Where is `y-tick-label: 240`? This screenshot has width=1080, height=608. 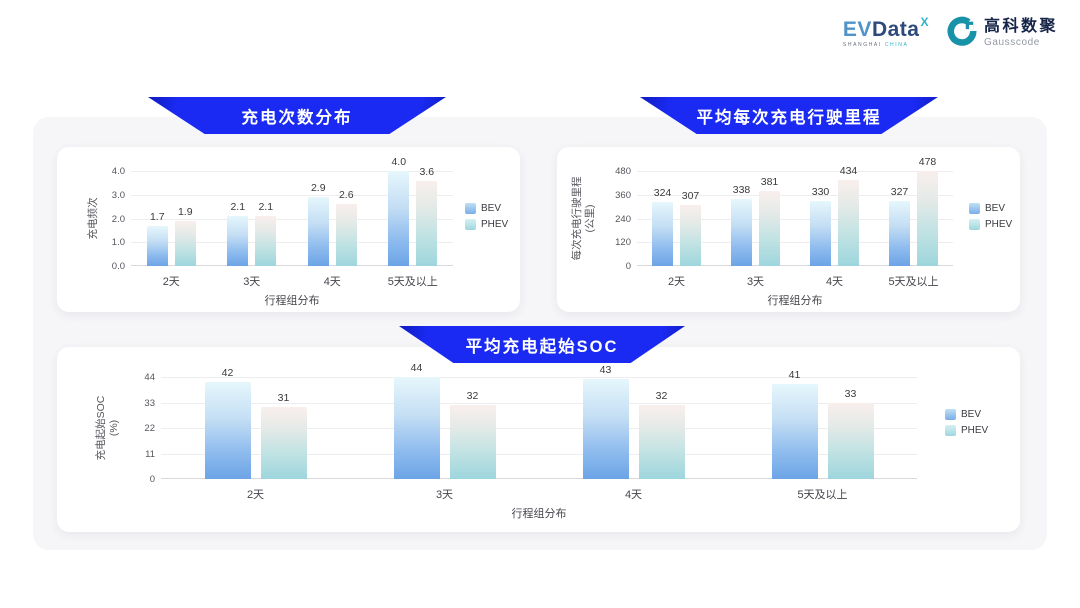 y-tick-label: 240 is located at coordinates (623, 219).